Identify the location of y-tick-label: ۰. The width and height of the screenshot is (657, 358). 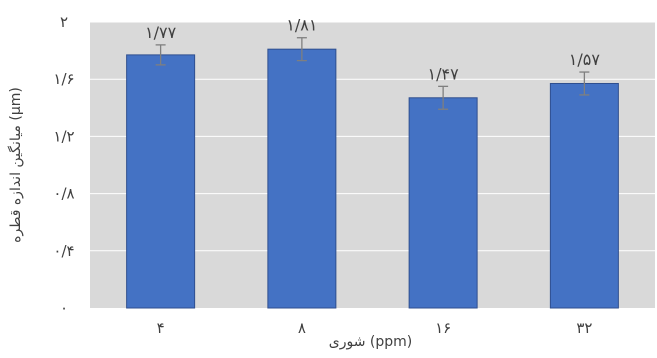
(64, 308).